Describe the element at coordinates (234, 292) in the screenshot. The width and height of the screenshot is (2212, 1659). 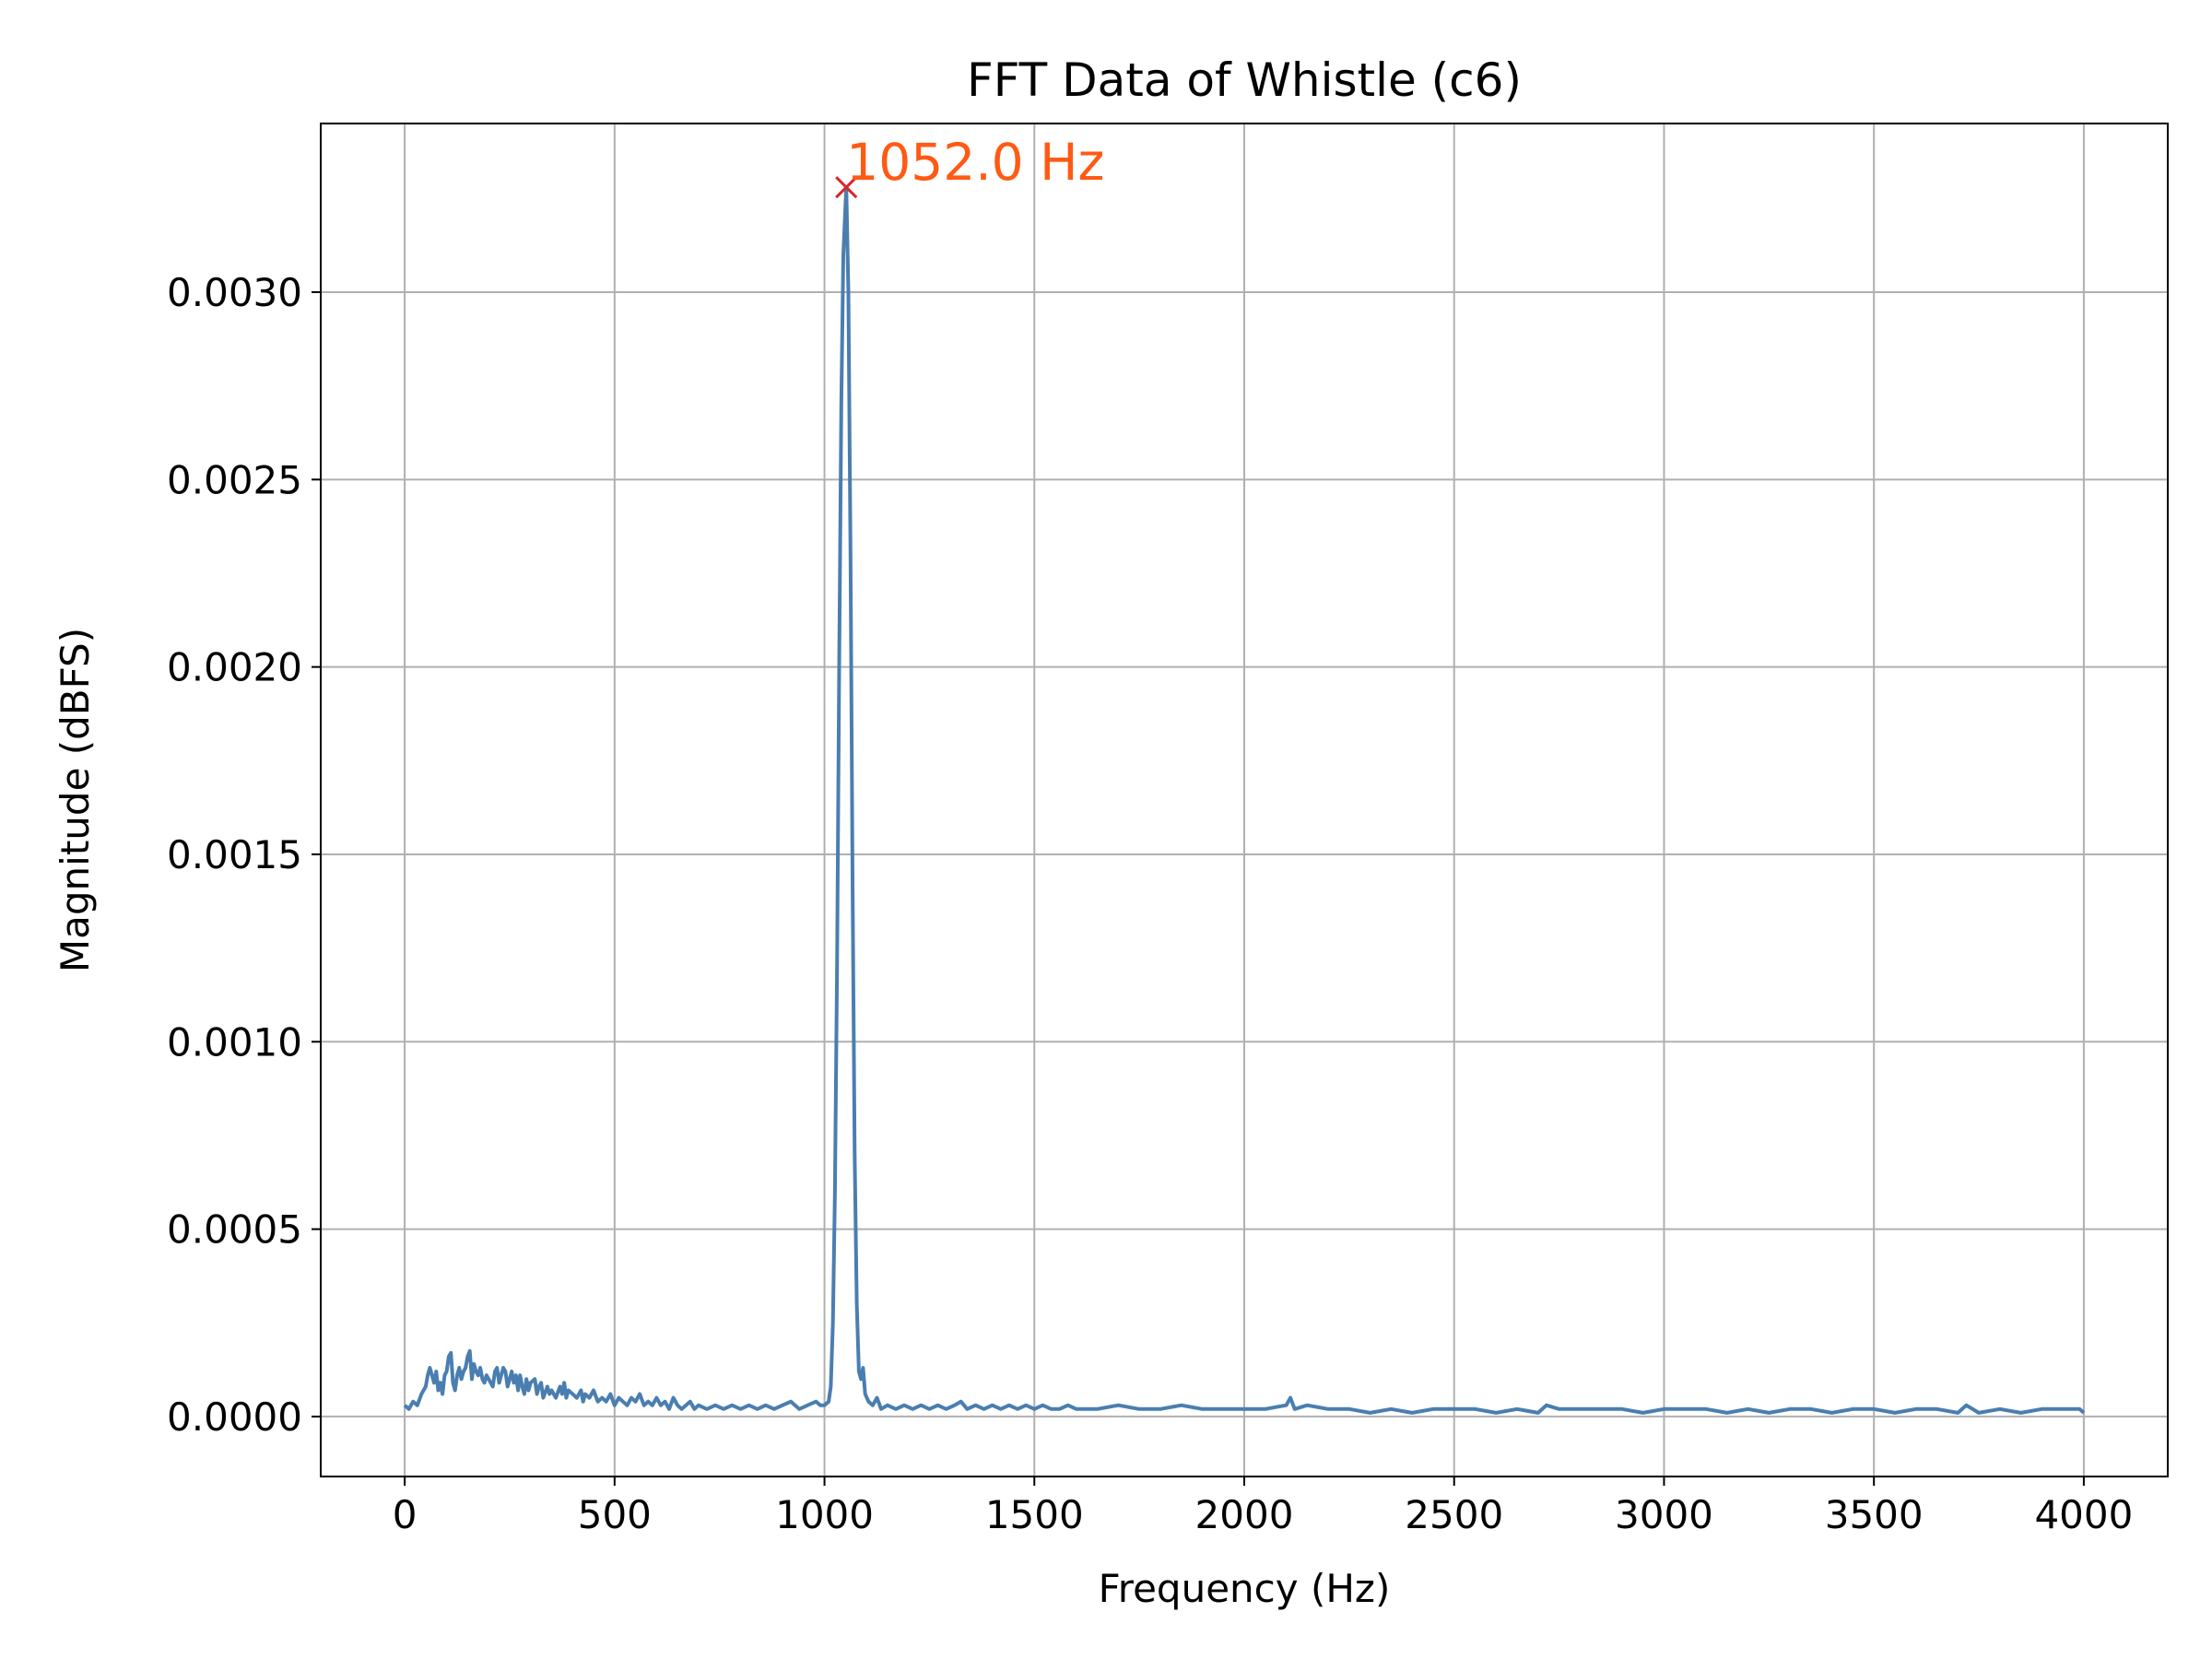
I see `y-tick-label: 0.0030` at that location.